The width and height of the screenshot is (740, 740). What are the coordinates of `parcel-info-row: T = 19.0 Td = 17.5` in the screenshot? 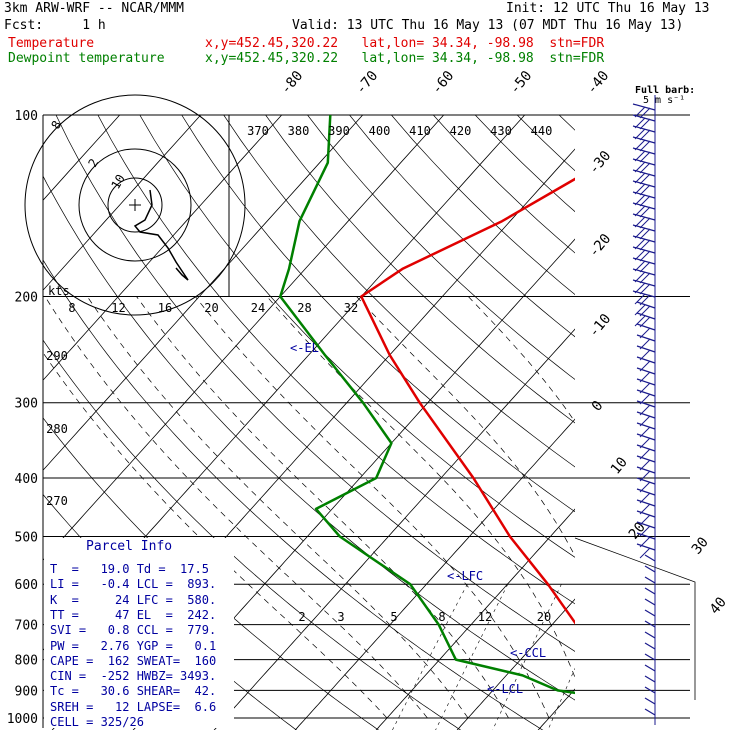 It's located at (129, 569).